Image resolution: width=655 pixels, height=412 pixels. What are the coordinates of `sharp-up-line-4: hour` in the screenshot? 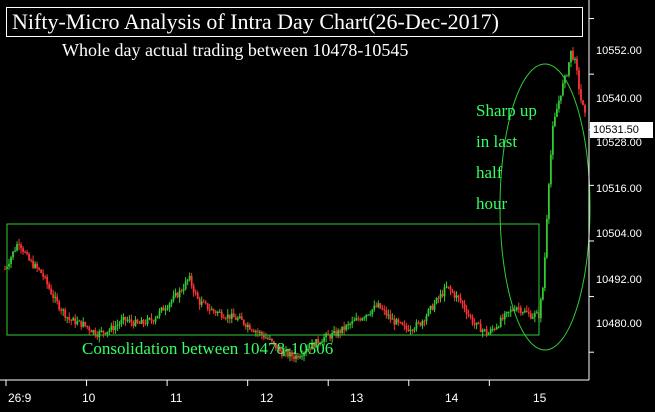 It's located at (492, 203).